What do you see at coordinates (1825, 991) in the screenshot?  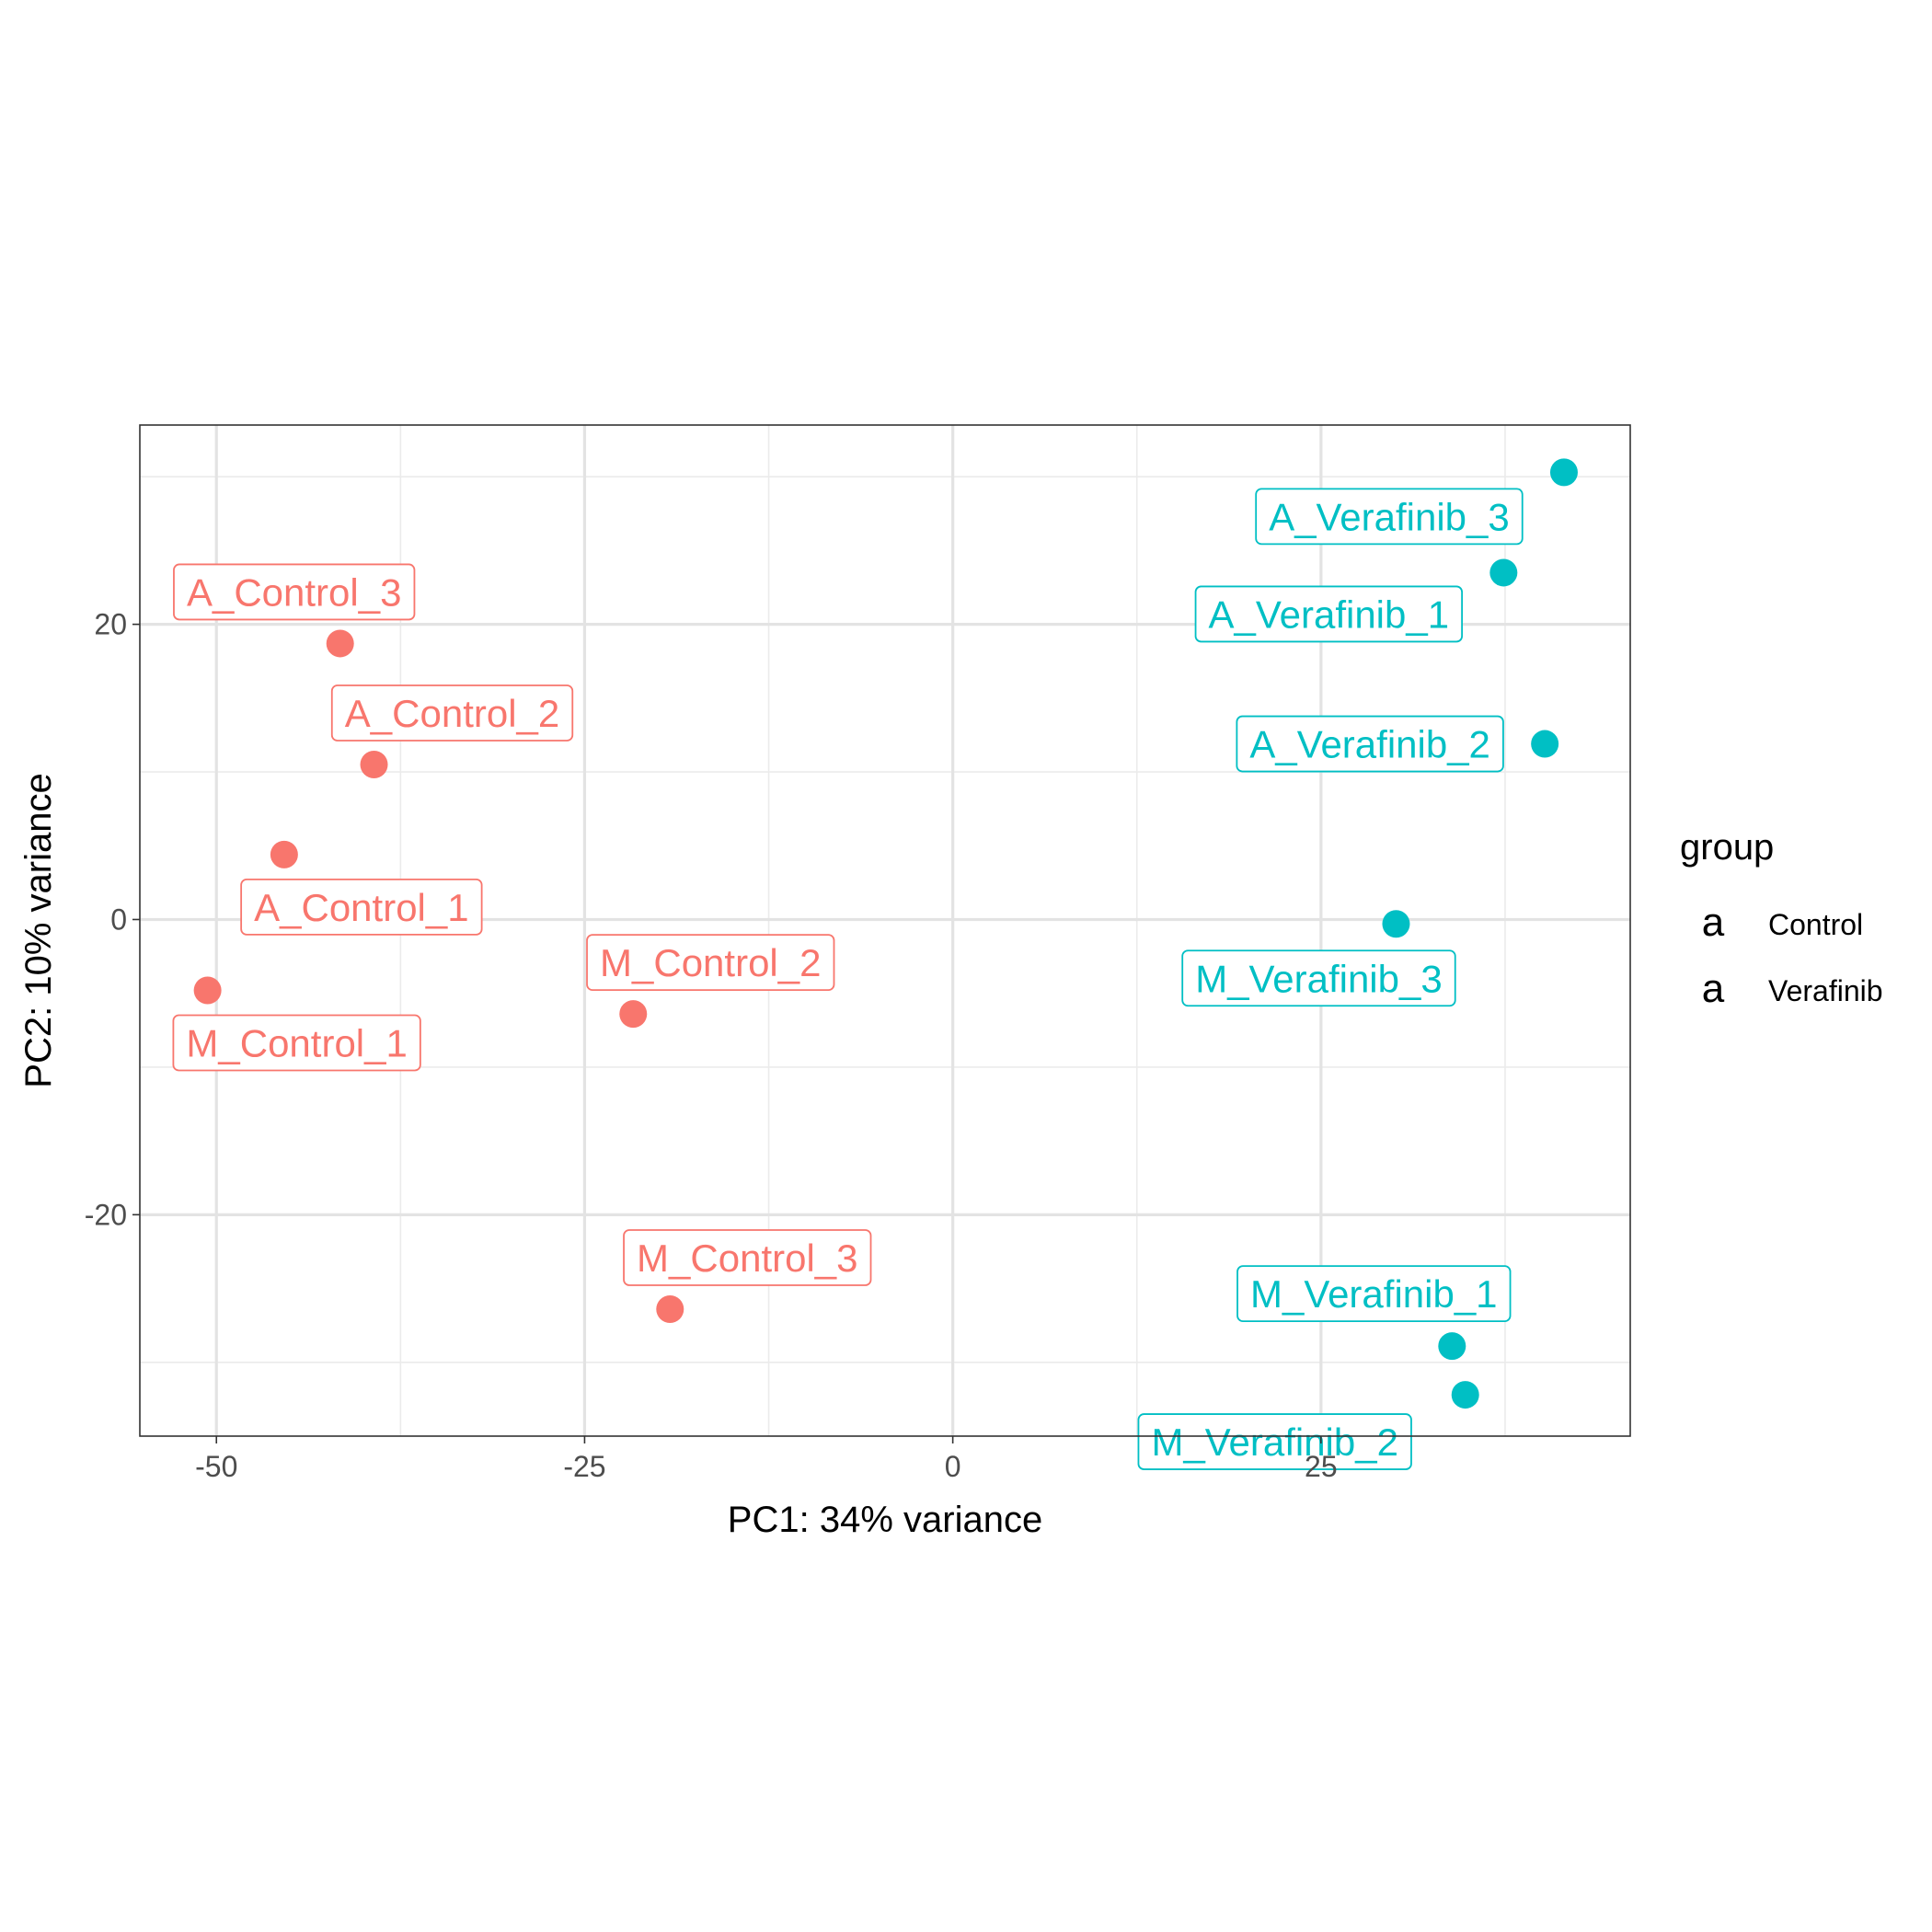 I see `legend-entry-label: Verafinib` at bounding box center [1825, 991].